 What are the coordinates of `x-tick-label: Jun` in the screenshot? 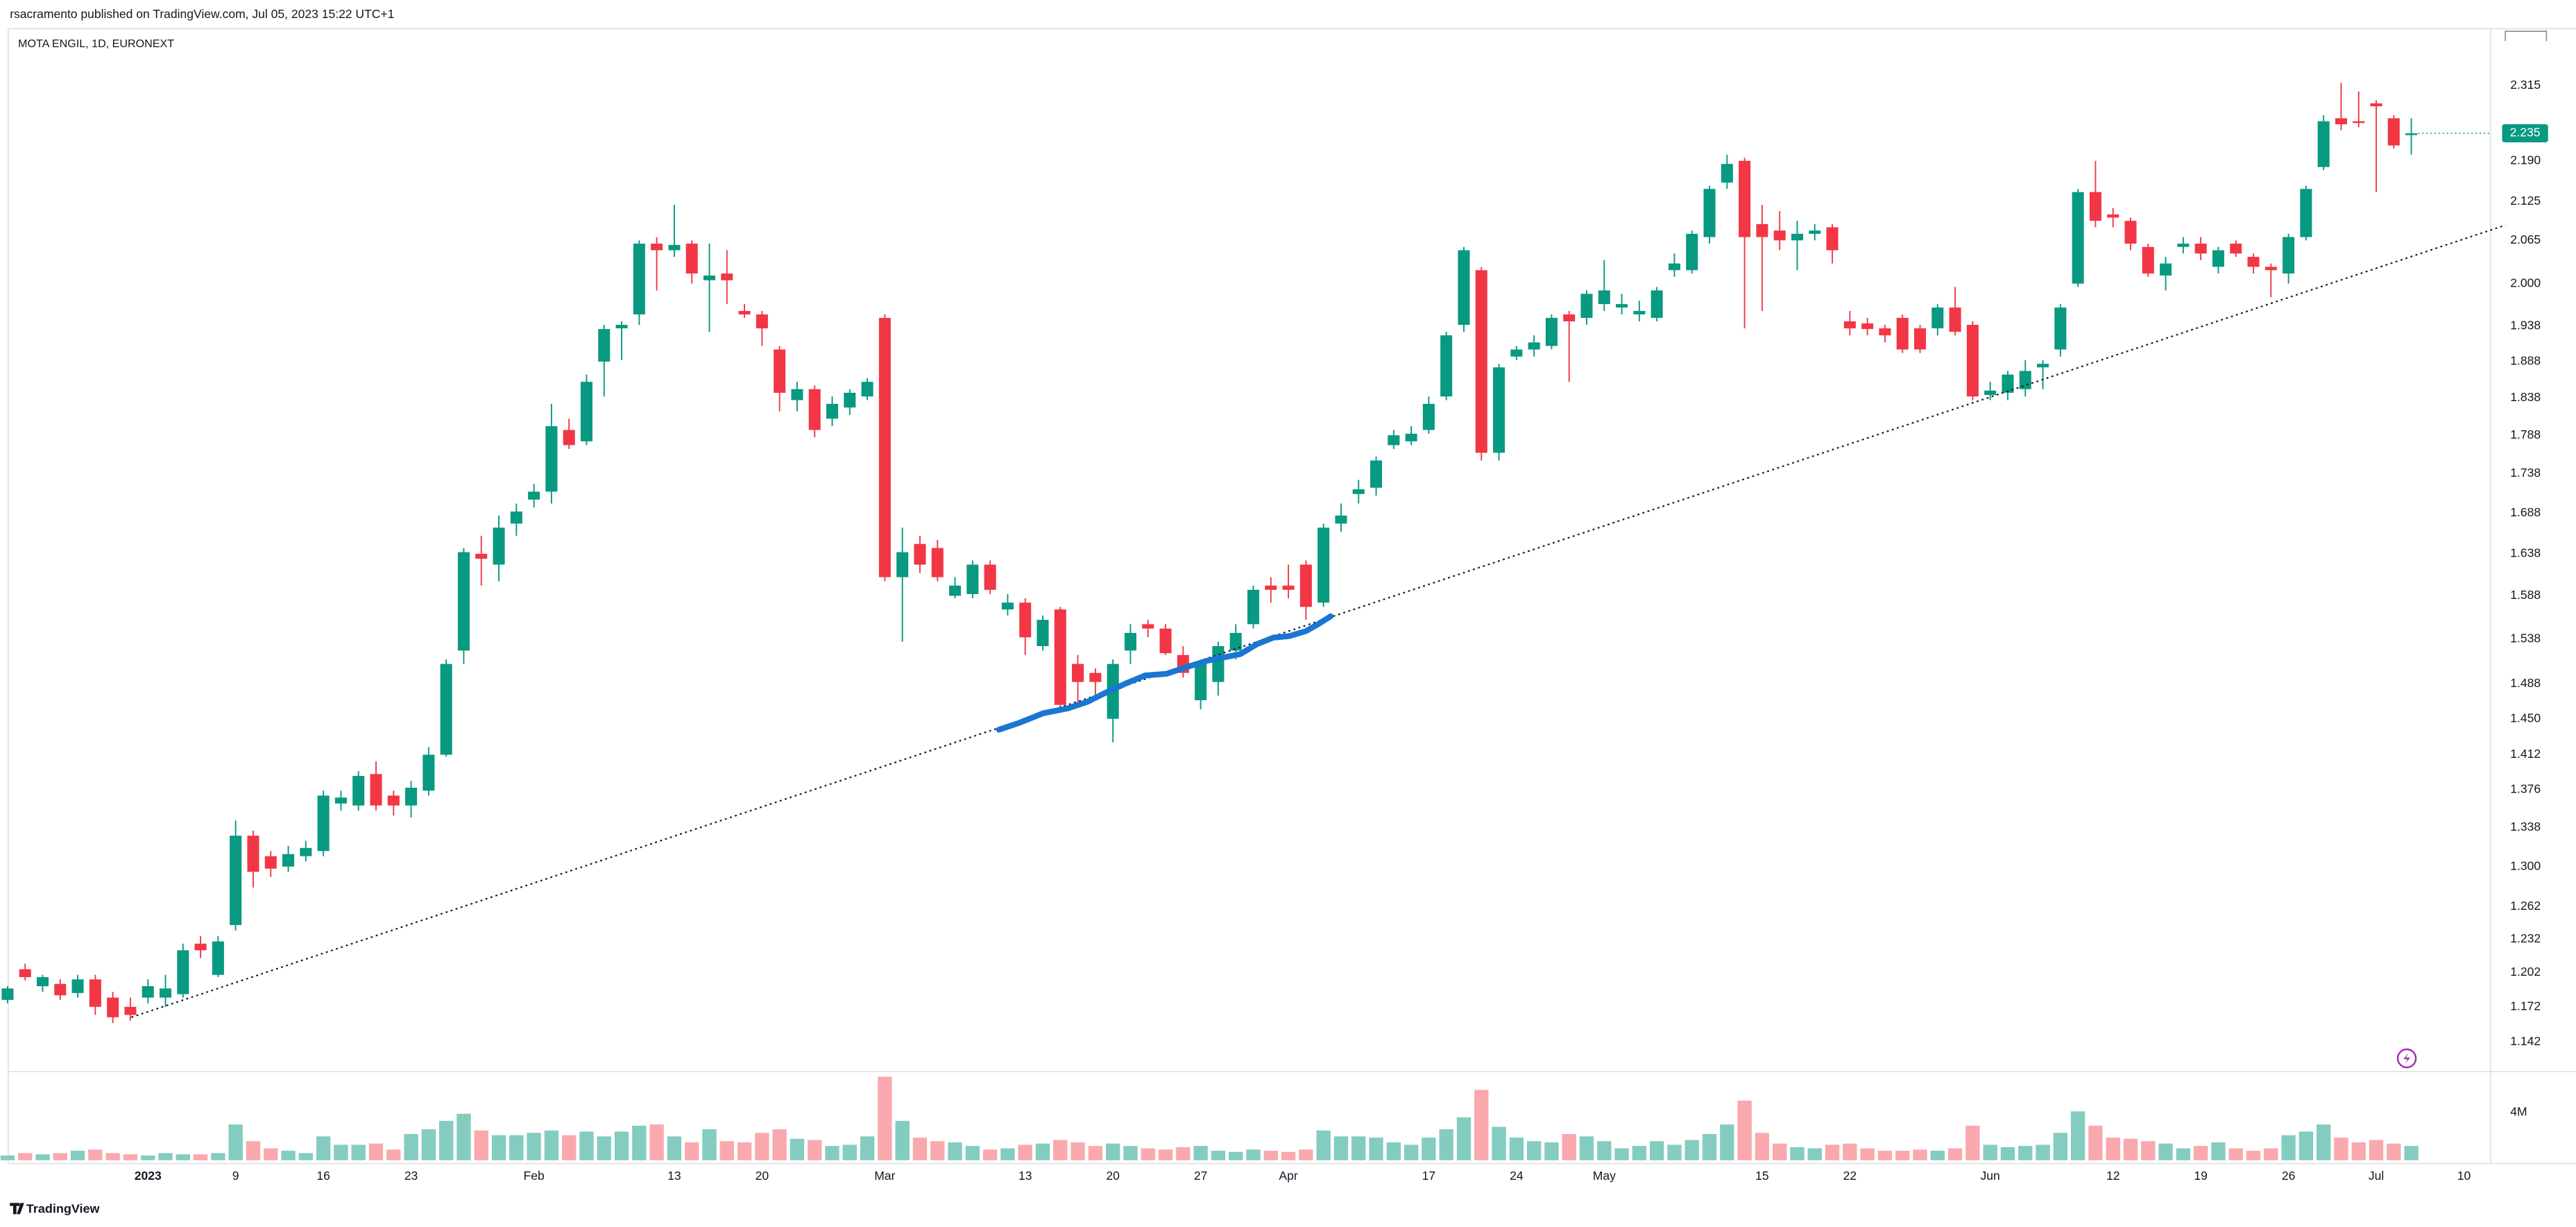 It's located at (1990, 1176).